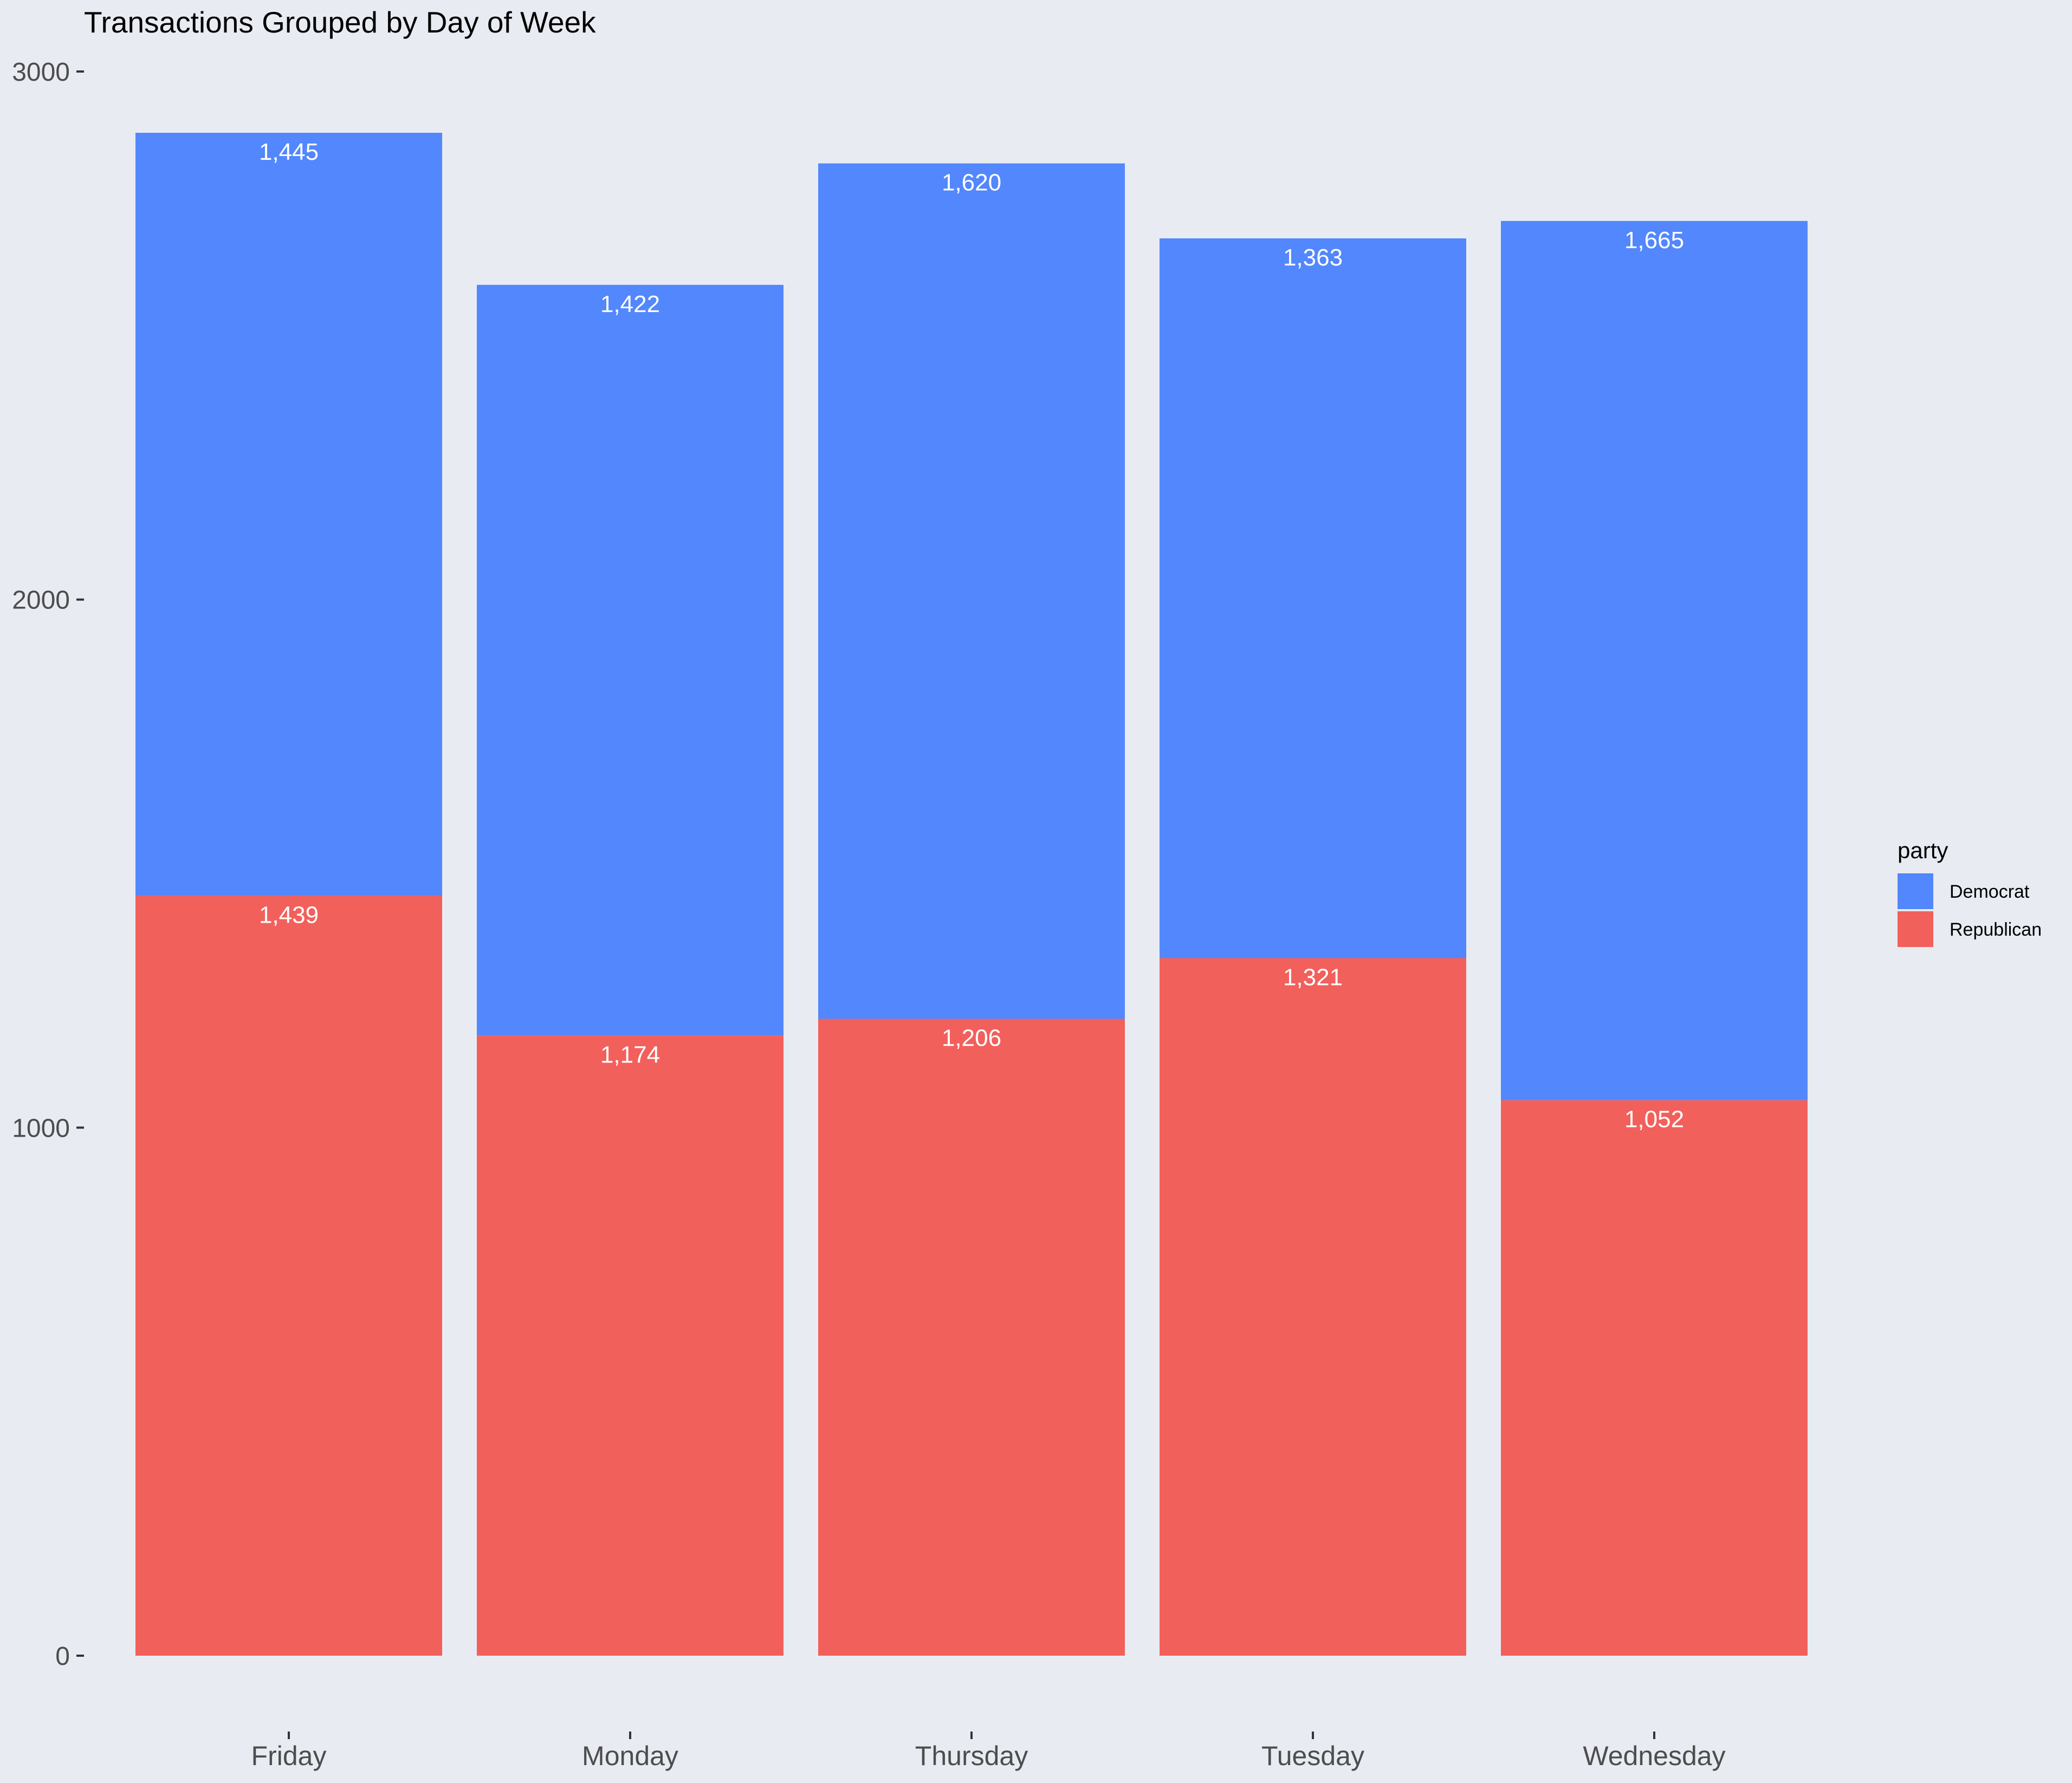 The image size is (2072, 1783). Describe the element at coordinates (1655, 1378) in the screenshot. I see `bar-republican-wednesday` at that location.